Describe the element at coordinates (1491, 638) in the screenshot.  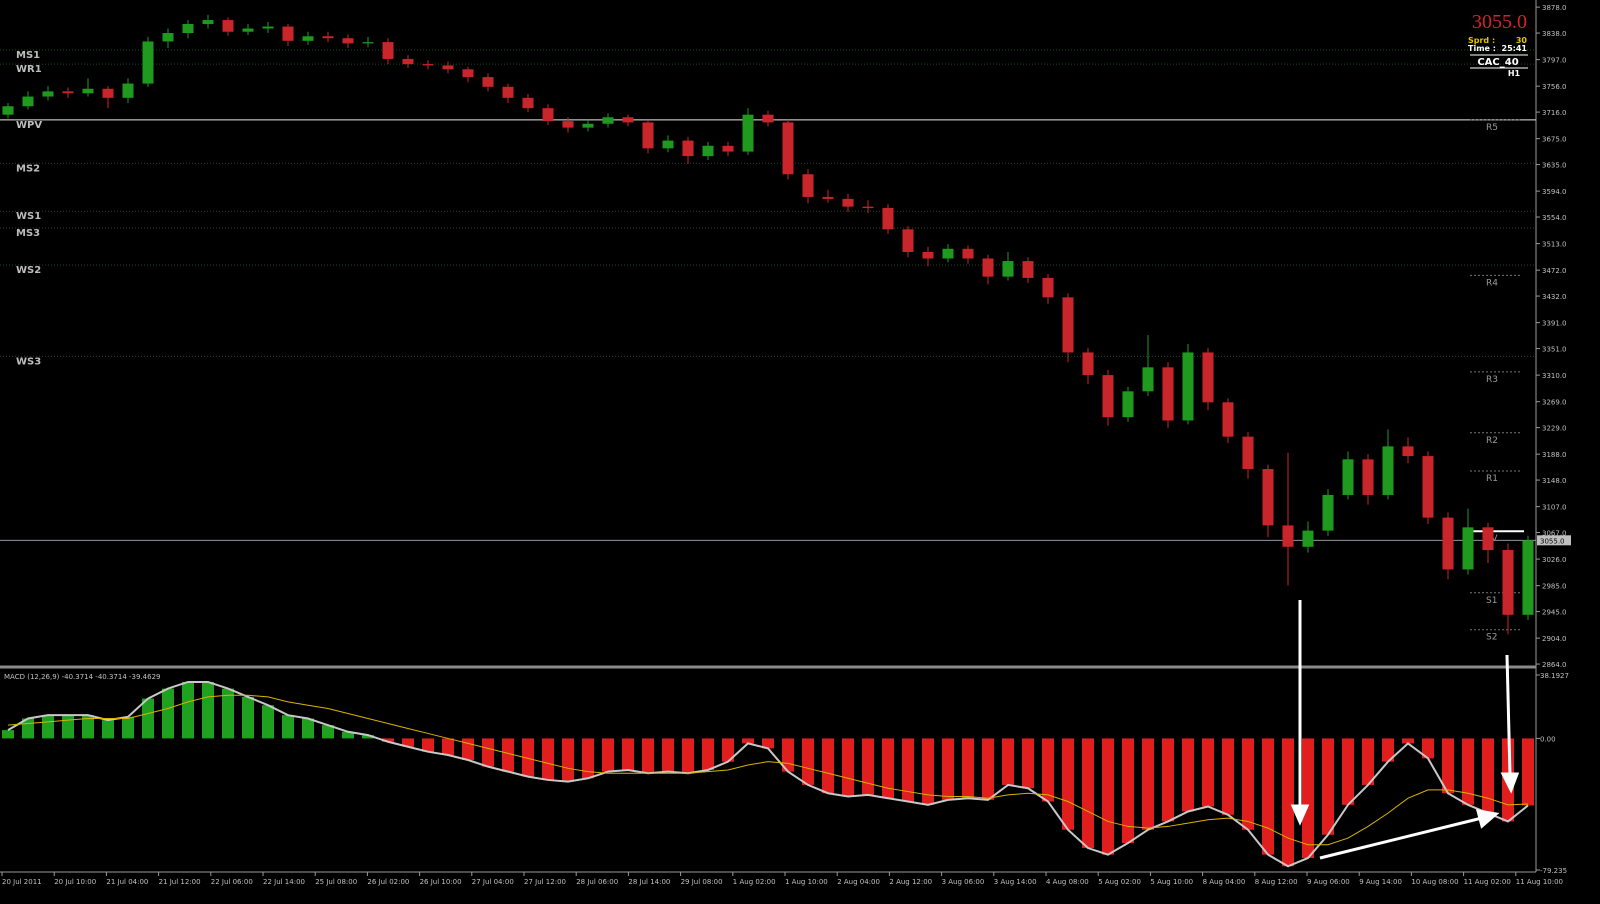
I see `pivot-label: S2` at that location.